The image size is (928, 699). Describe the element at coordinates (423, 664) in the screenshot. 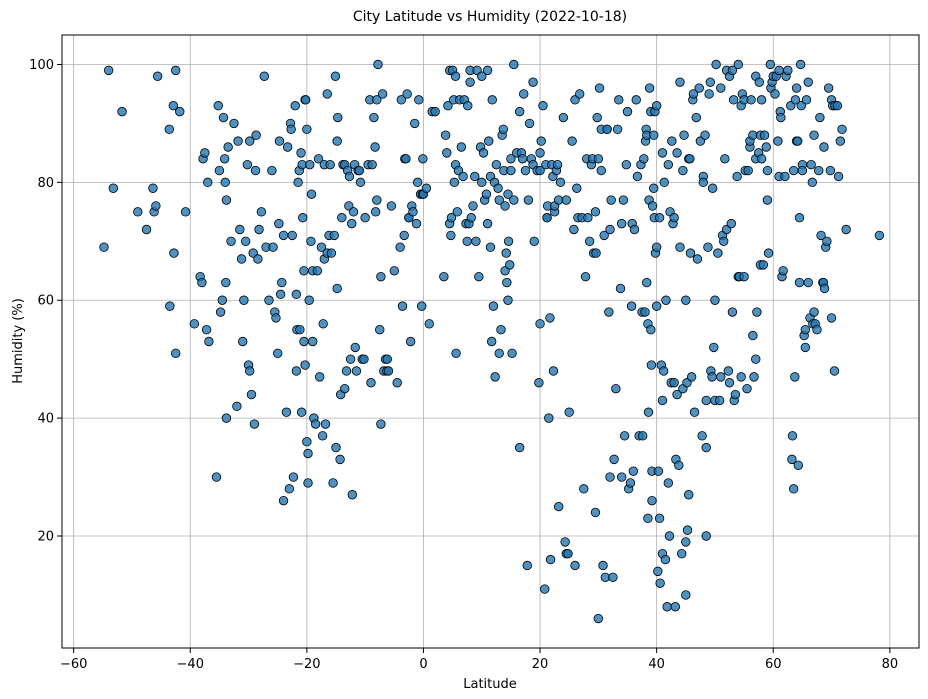

I see `x-tick-label: 0` at that location.